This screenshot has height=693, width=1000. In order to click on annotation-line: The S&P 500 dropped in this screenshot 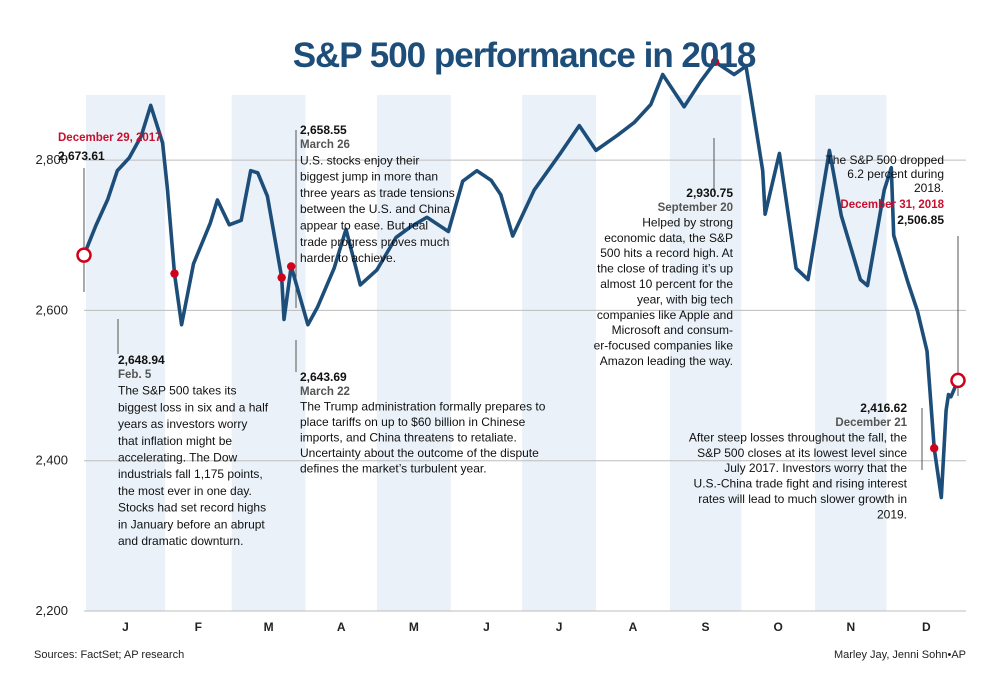, I will do `click(884, 160)`.